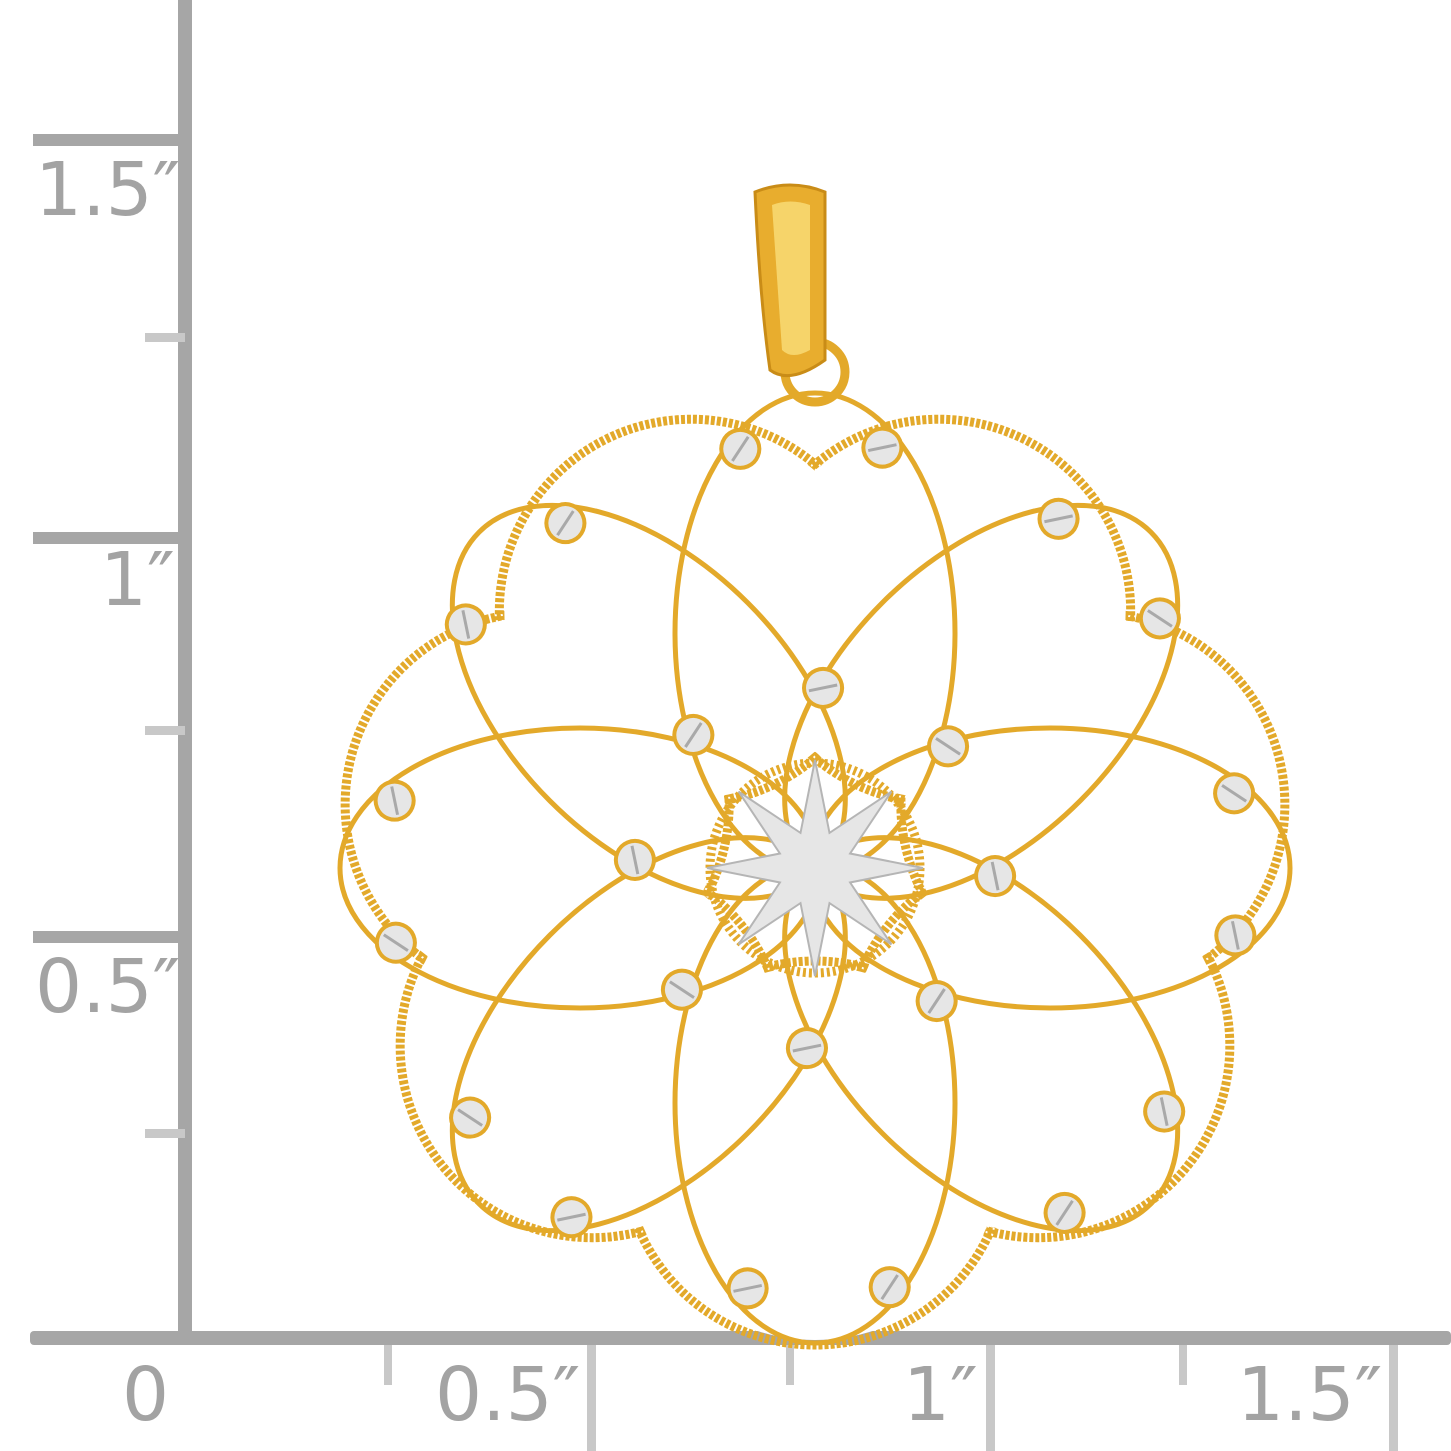 The height and width of the screenshot is (1451, 1451). What do you see at coordinates (740, 1338) in the screenshot?
I see `ruler-horizontal-axis` at bounding box center [740, 1338].